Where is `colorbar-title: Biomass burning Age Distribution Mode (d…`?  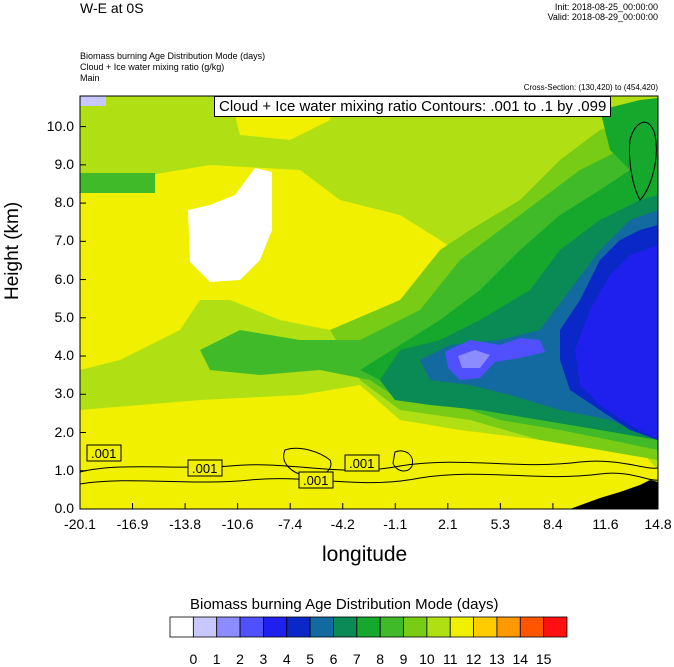
colorbar-title: Biomass burning Age Distribution Mode (d… is located at coordinates (344, 604).